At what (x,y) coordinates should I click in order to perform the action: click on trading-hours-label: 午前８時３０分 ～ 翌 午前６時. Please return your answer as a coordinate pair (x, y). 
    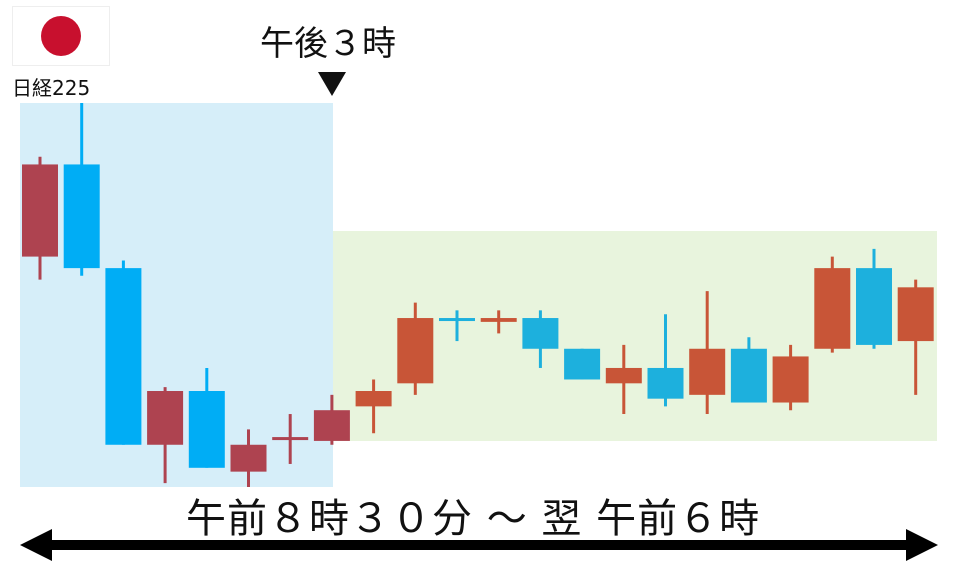
    Looking at the image, I should click on (473, 519).